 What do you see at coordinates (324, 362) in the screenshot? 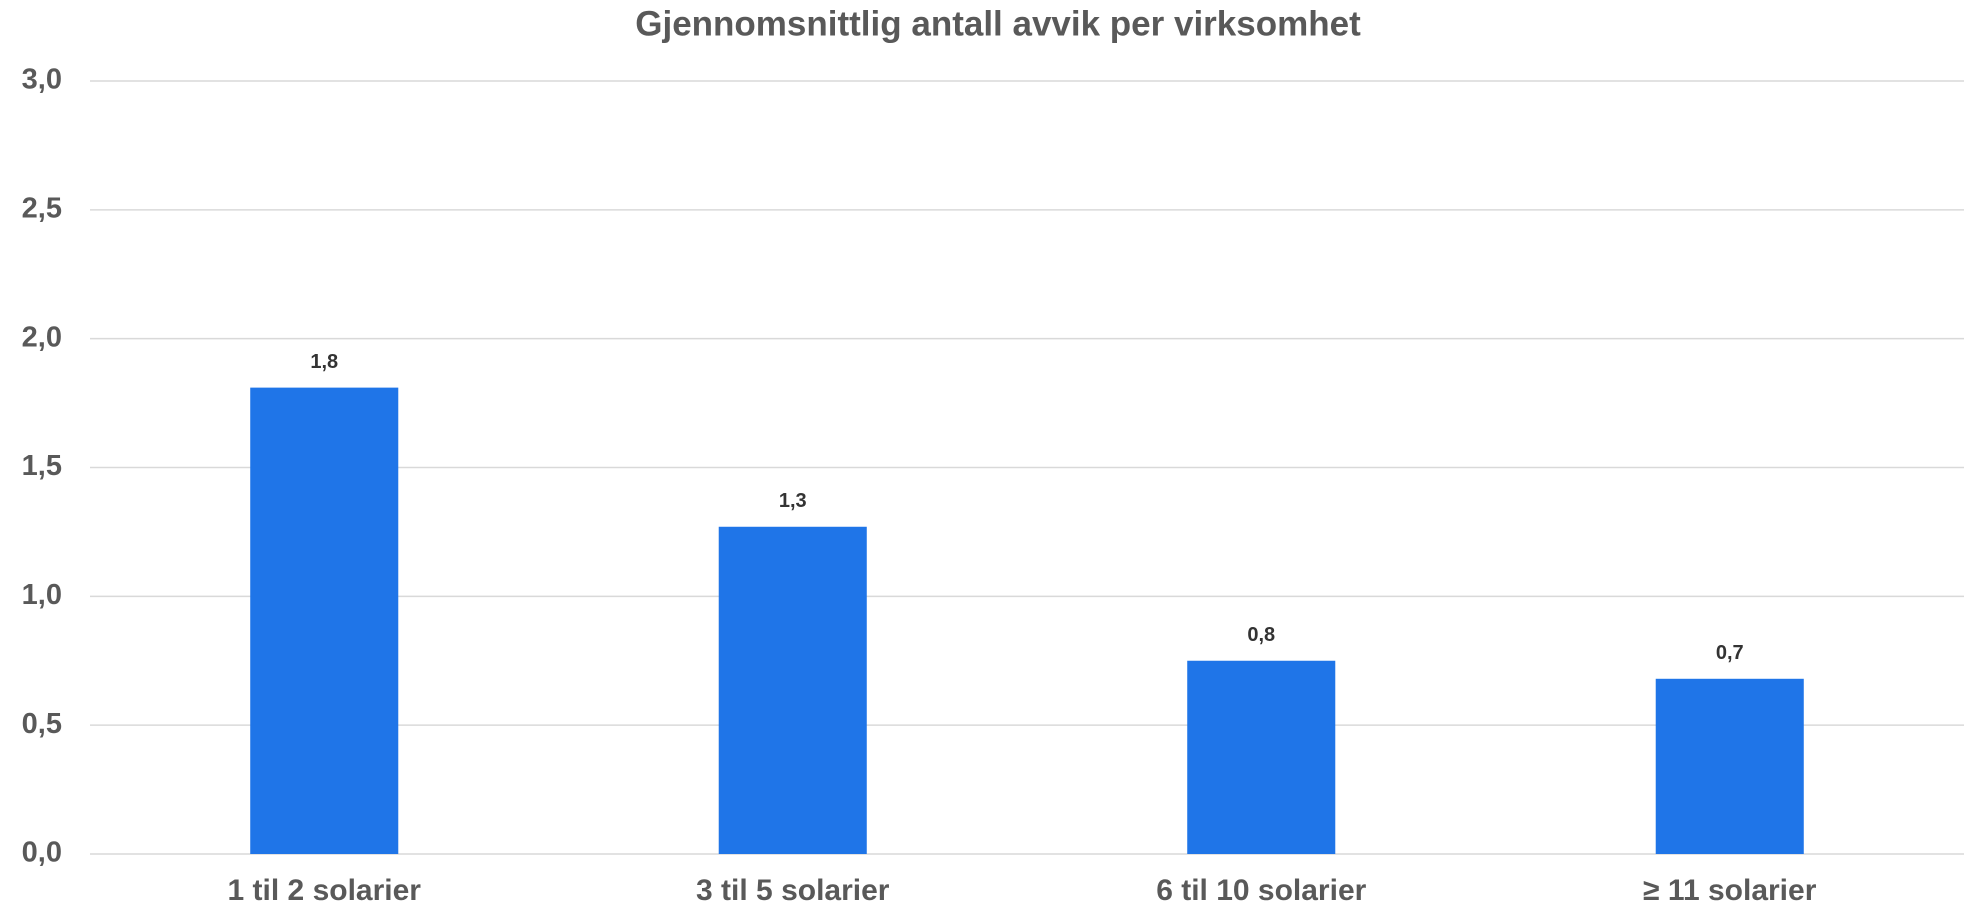
I see `data-label: 1,8` at bounding box center [324, 362].